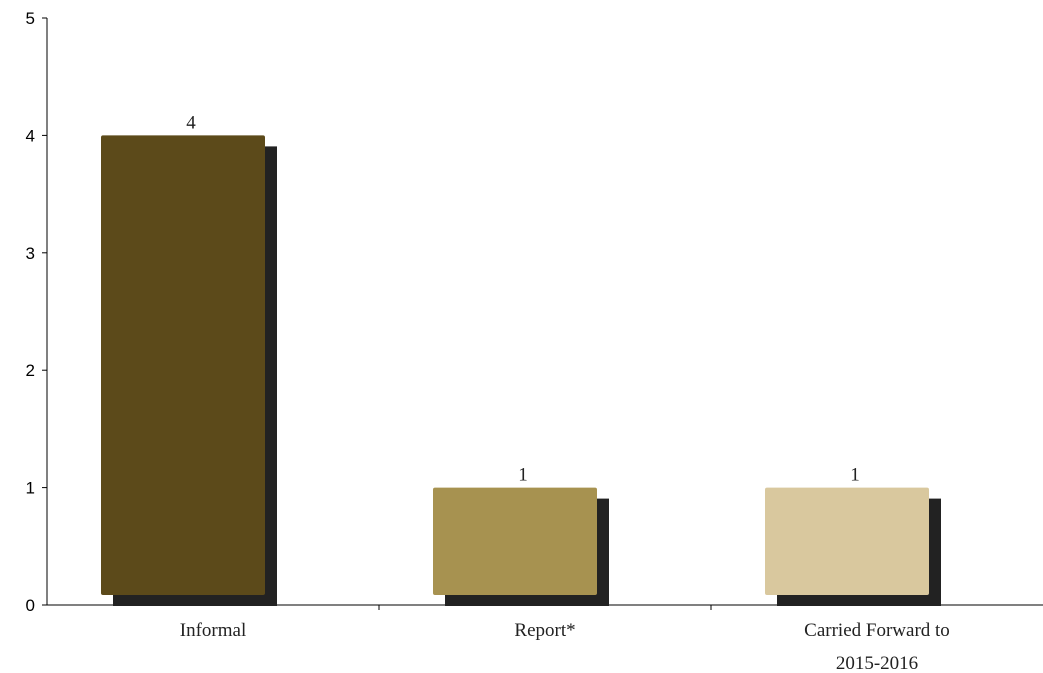 This screenshot has width=1043, height=673. What do you see at coordinates (37, 312) in the screenshot?
I see `y-axis: 0 1 2 3 4 5` at bounding box center [37, 312].